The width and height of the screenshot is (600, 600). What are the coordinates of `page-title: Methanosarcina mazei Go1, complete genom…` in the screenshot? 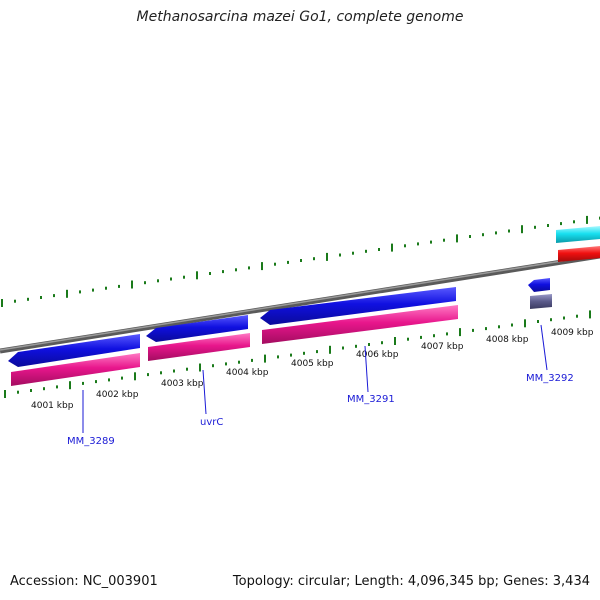 It's located at (300, 17).